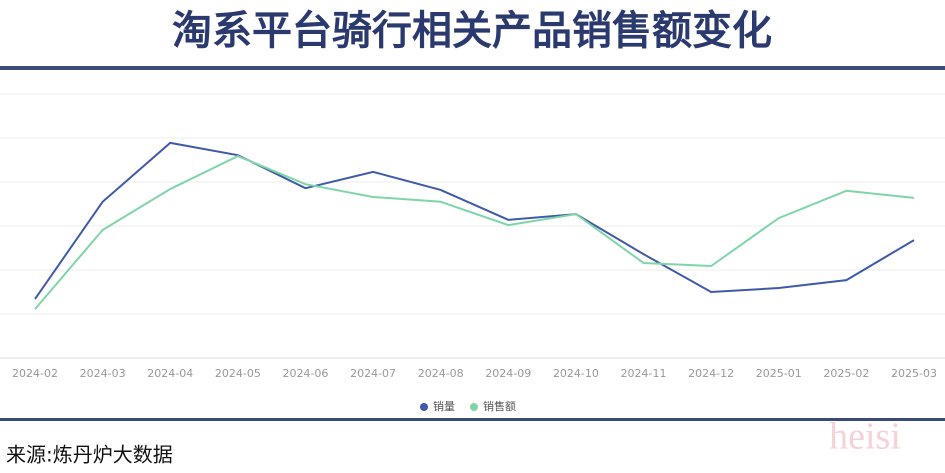 The width and height of the screenshot is (945, 473). What do you see at coordinates (444, 406) in the screenshot?
I see `legend-label: 销量` at bounding box center [444, 406].